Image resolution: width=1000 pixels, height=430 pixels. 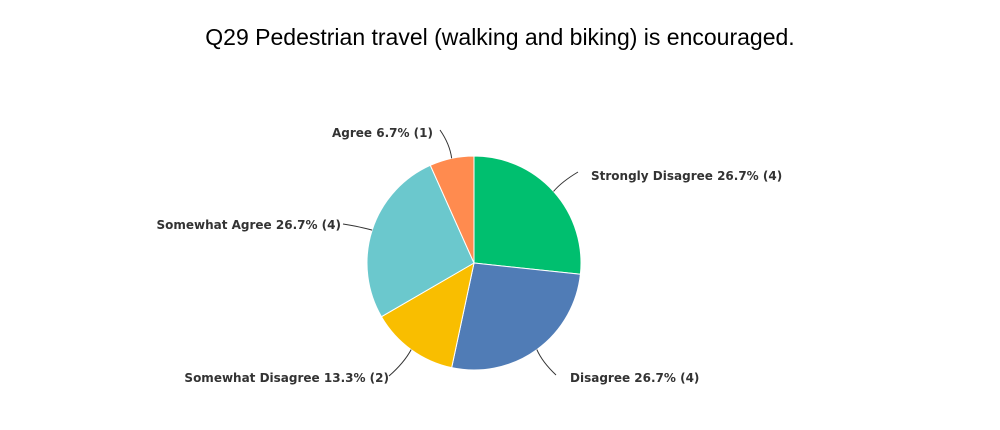 What do you see at coordinates (634, 378) in the screenshot?
I see `slice-label-disagree: Disagree 26.7% (4)` at bounding box center [634, 378].